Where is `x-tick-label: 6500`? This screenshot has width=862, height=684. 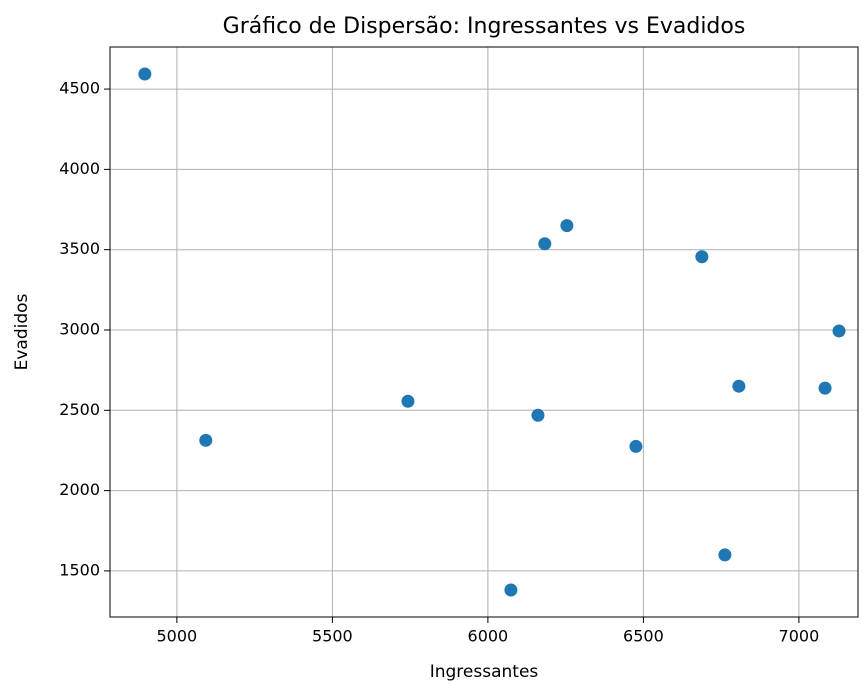
x-tick-label: 6500 is located at coordinates (643, 636).